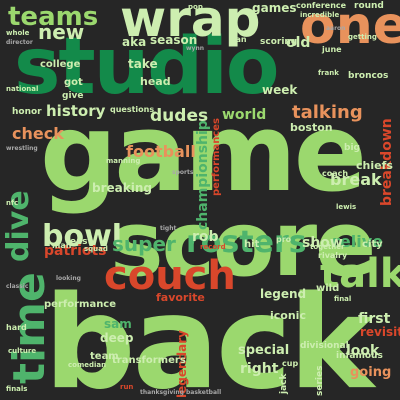 This screenshot has height=400, width=400. I want to click on word-chiefs: chiefs, so click(374, 165).